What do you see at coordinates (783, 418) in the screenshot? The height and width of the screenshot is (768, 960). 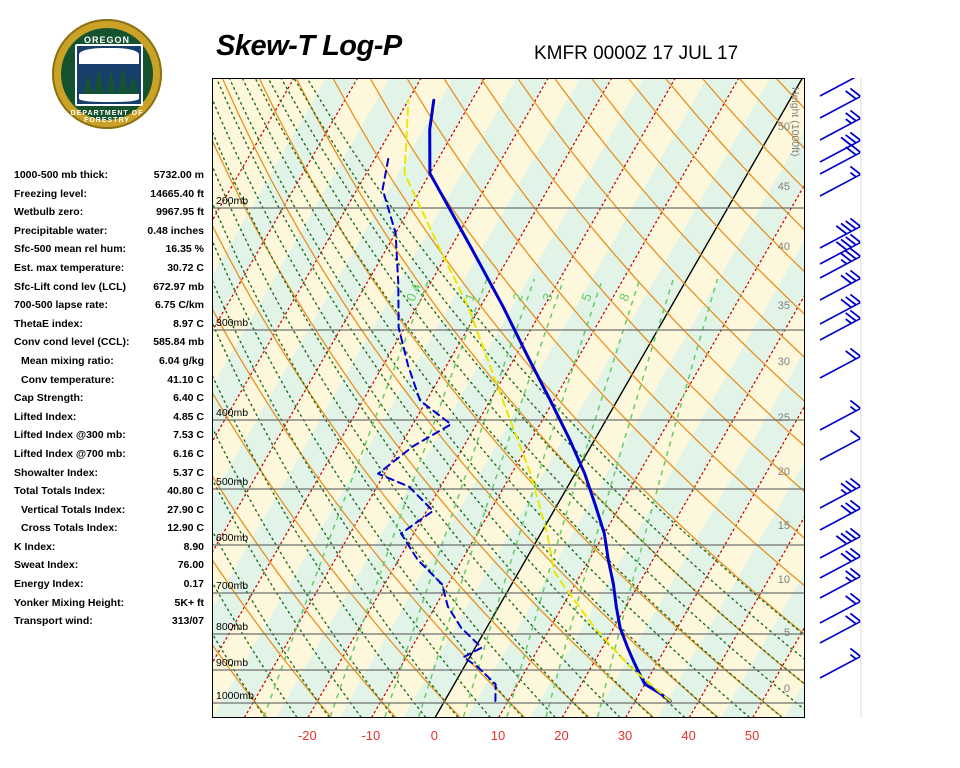 I see `height-label: 25` at bounding box center [783, 418].